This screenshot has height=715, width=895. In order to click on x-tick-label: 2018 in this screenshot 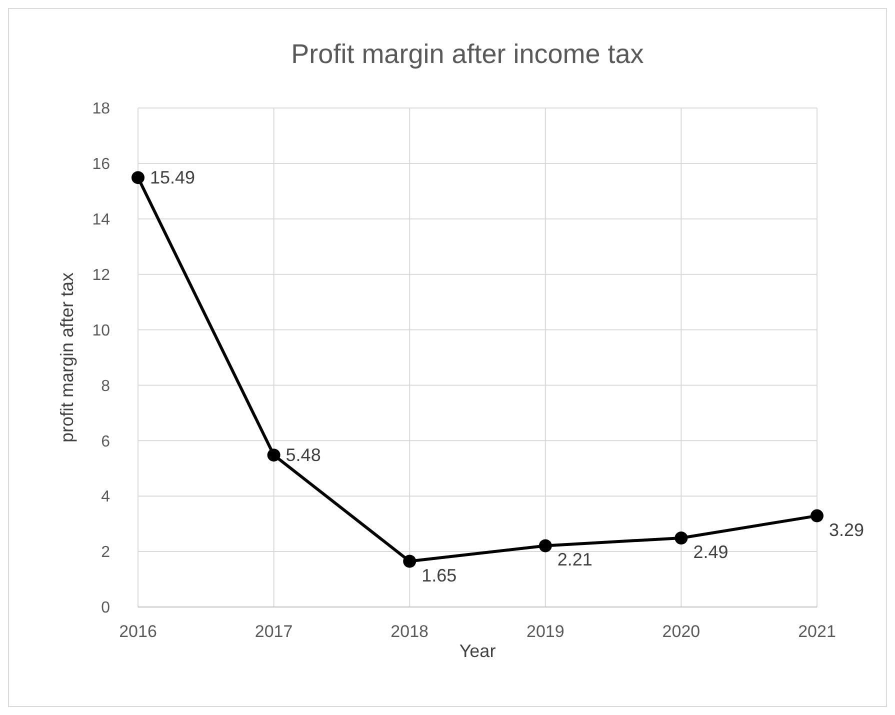, I will do `click(409, 631)`.